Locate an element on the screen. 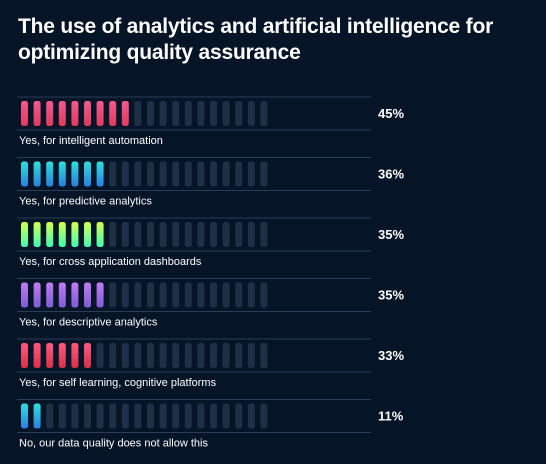 The width and height of the screenshot is (546, 464). category-label: Yes, for descriptive analytics is located at coordinates (88, 323).